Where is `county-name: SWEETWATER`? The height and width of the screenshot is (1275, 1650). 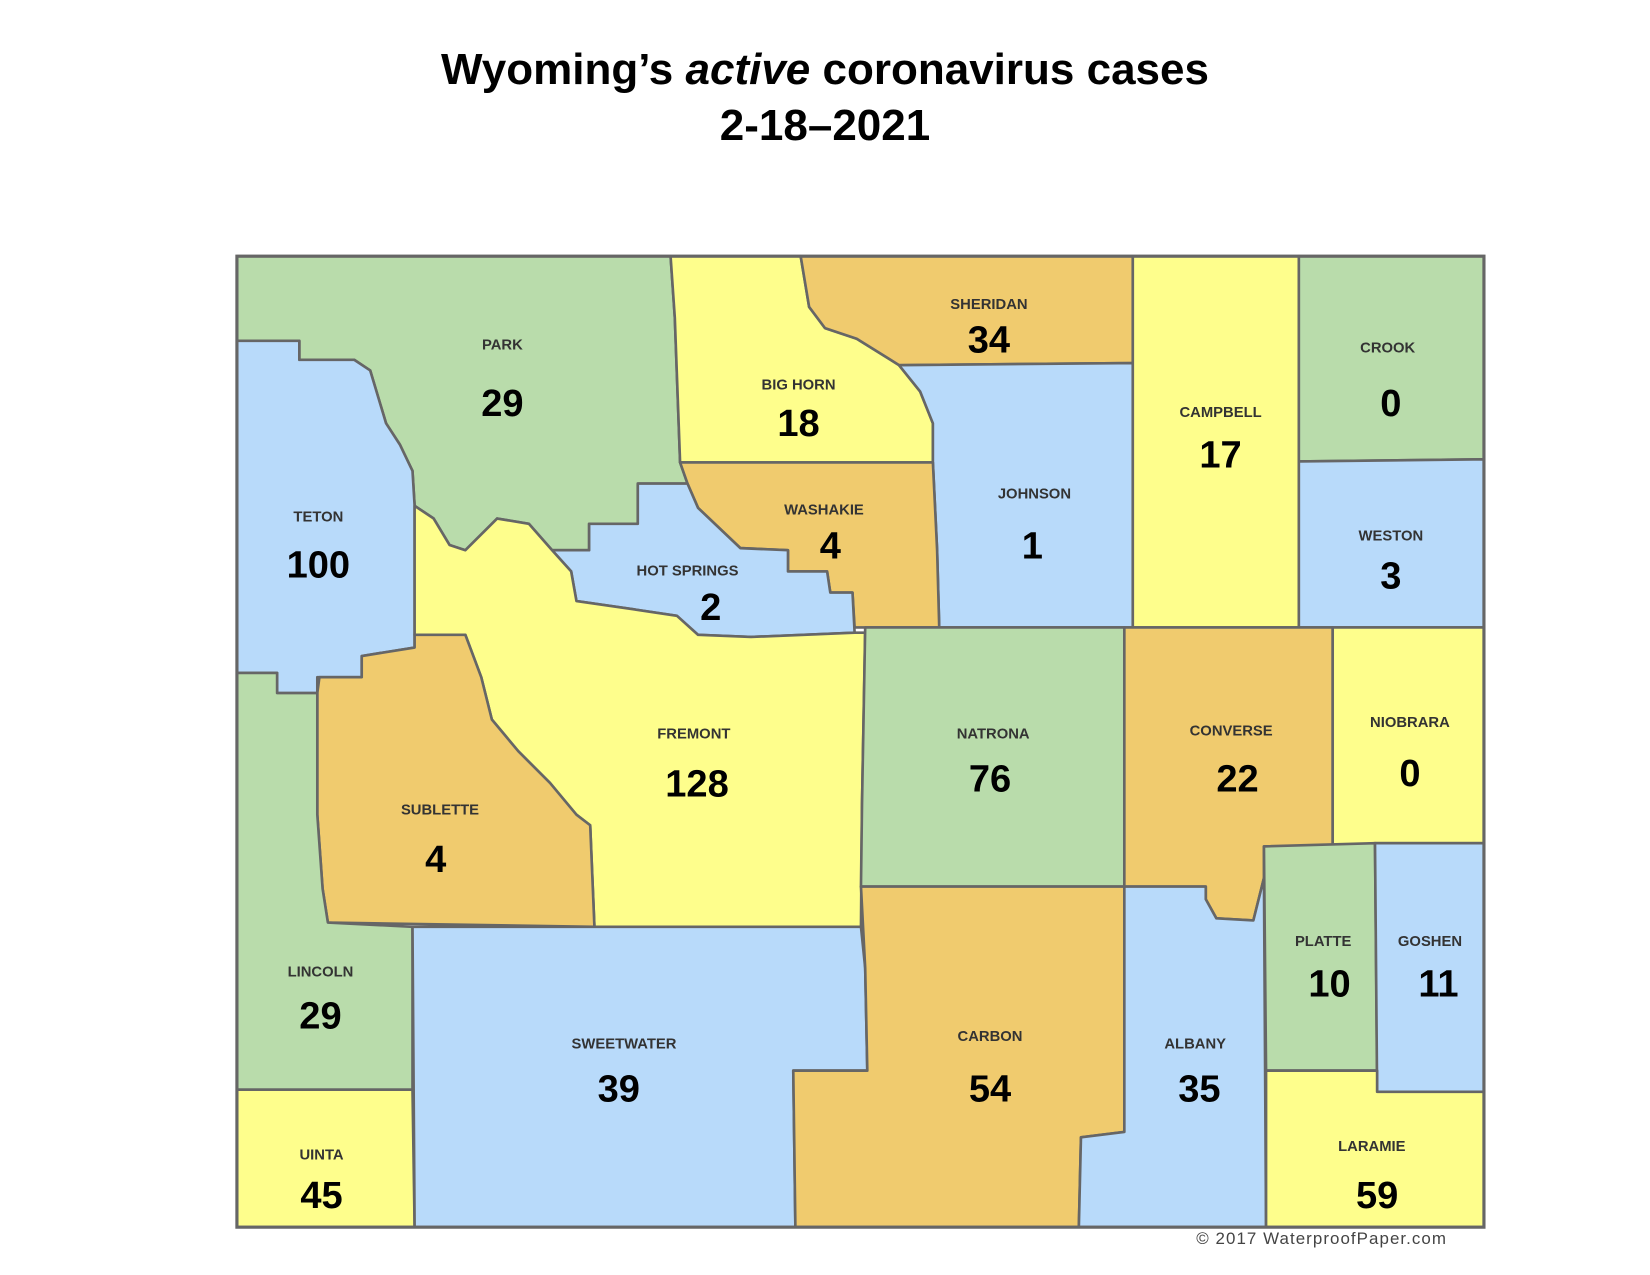 county-name: SWEETWATER is located at coordinates (624, 1044).